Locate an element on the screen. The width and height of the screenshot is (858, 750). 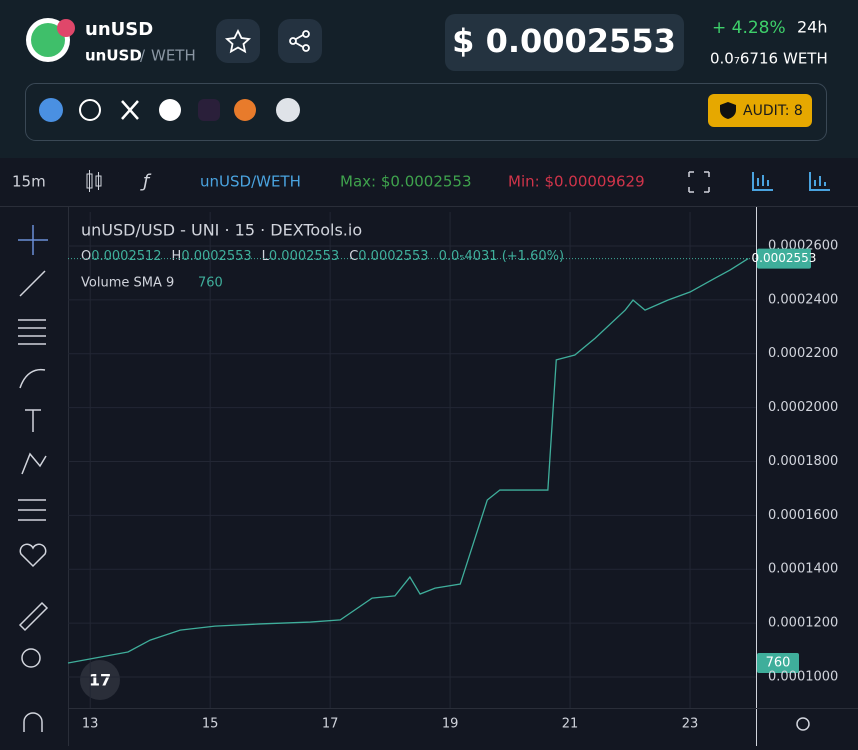
last-price-label: 0.0002553 is located at coordinates (784, 258).